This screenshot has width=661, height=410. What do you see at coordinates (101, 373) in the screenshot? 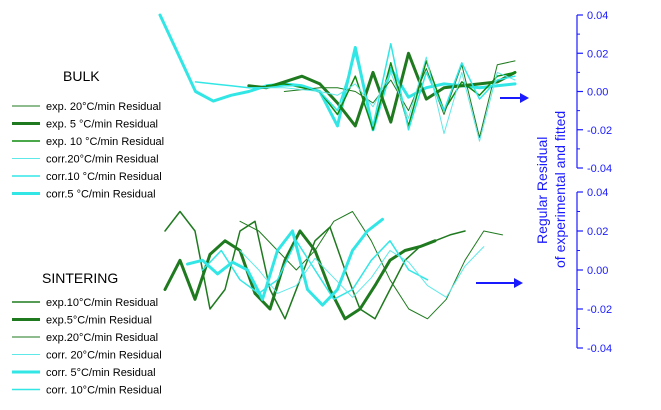
I see `legend-label: corr. 5°C/min Residual` at bounding box center [101, 373].